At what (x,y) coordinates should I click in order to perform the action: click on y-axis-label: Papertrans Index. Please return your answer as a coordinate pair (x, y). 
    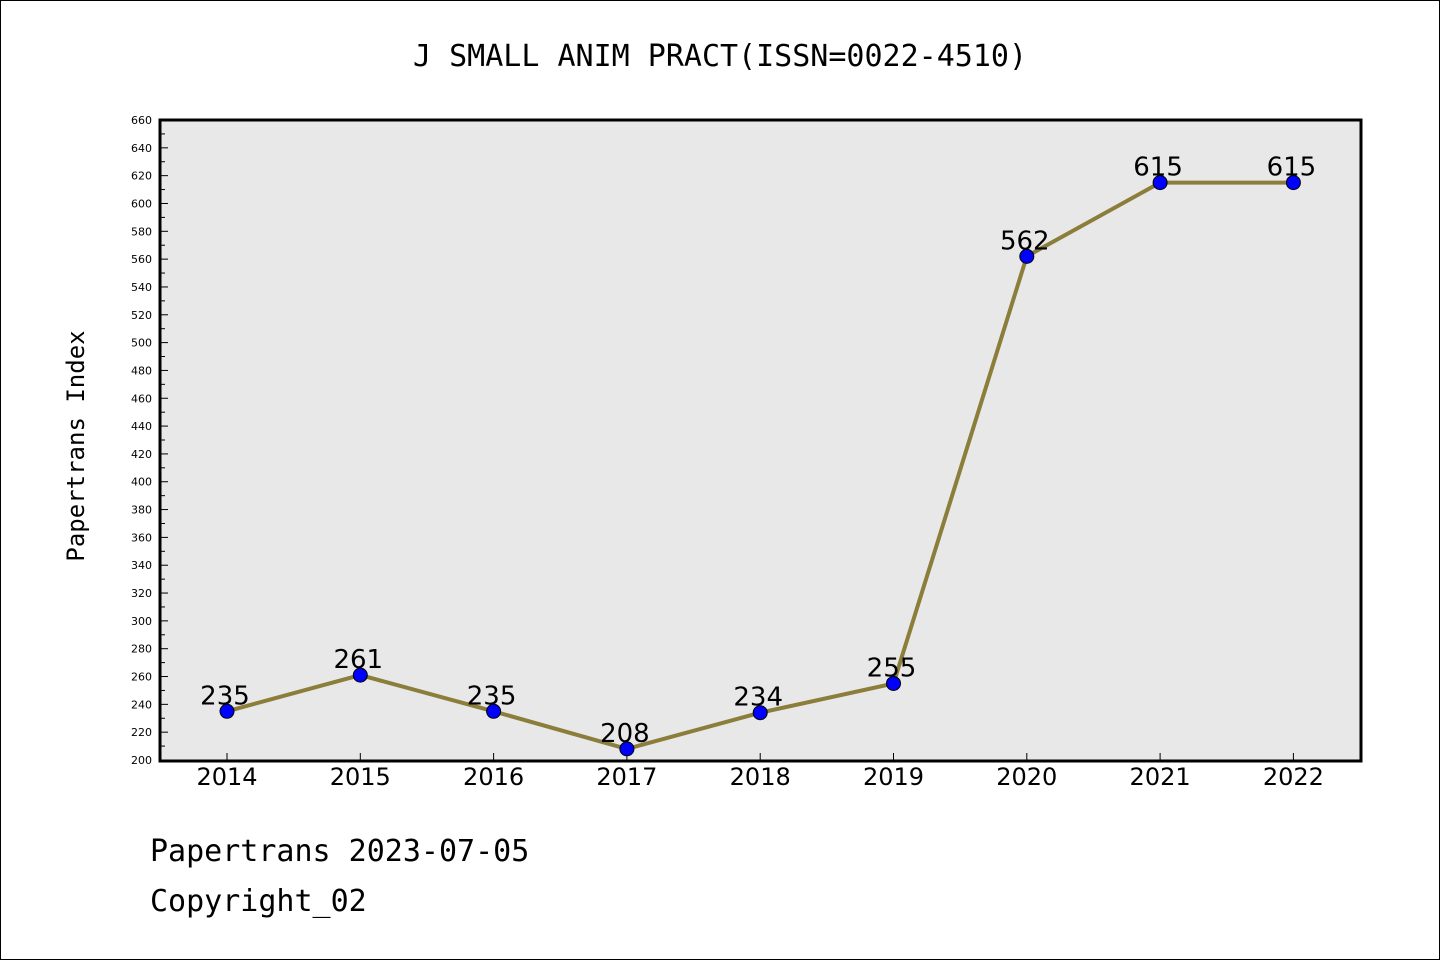
    Looking at the image, I should click on (76, 445).